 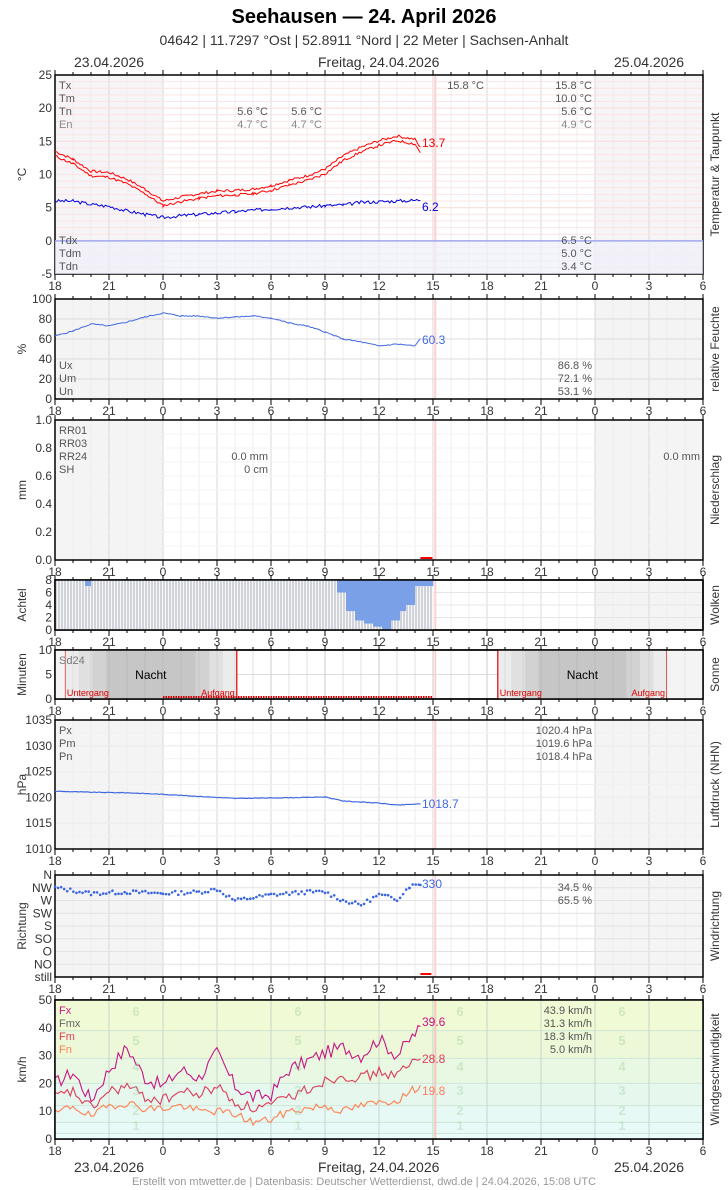 What do you see at coordinates (46, 175) in the screenshot?
I see `y-tick-label: 10` at bounding box center [46, 175].